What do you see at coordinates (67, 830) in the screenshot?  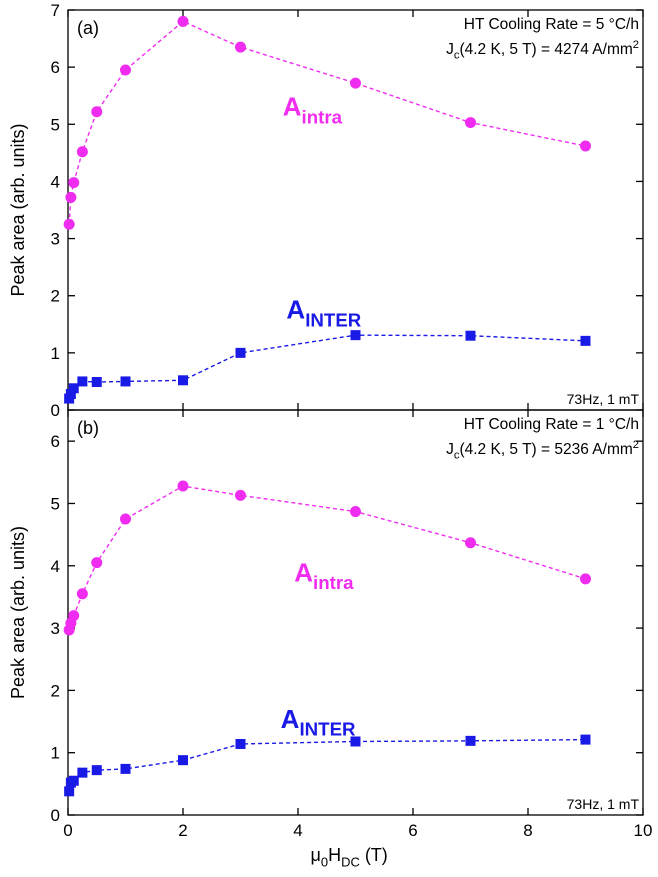 I see `x-tick-label: 0` at bounding box center [67, 830].